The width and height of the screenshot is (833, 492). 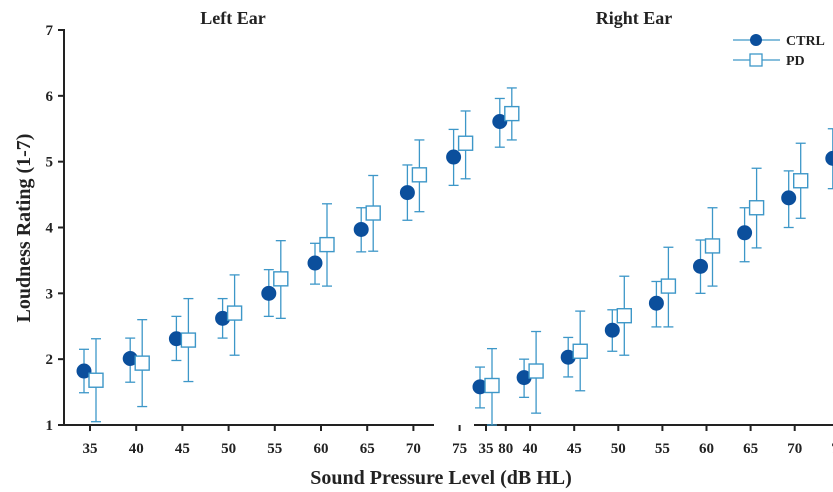 What do you see at coordinates (805, 41) in the screenshot?
I see `legend-label: CTRL` at bounding box center [805, 41].